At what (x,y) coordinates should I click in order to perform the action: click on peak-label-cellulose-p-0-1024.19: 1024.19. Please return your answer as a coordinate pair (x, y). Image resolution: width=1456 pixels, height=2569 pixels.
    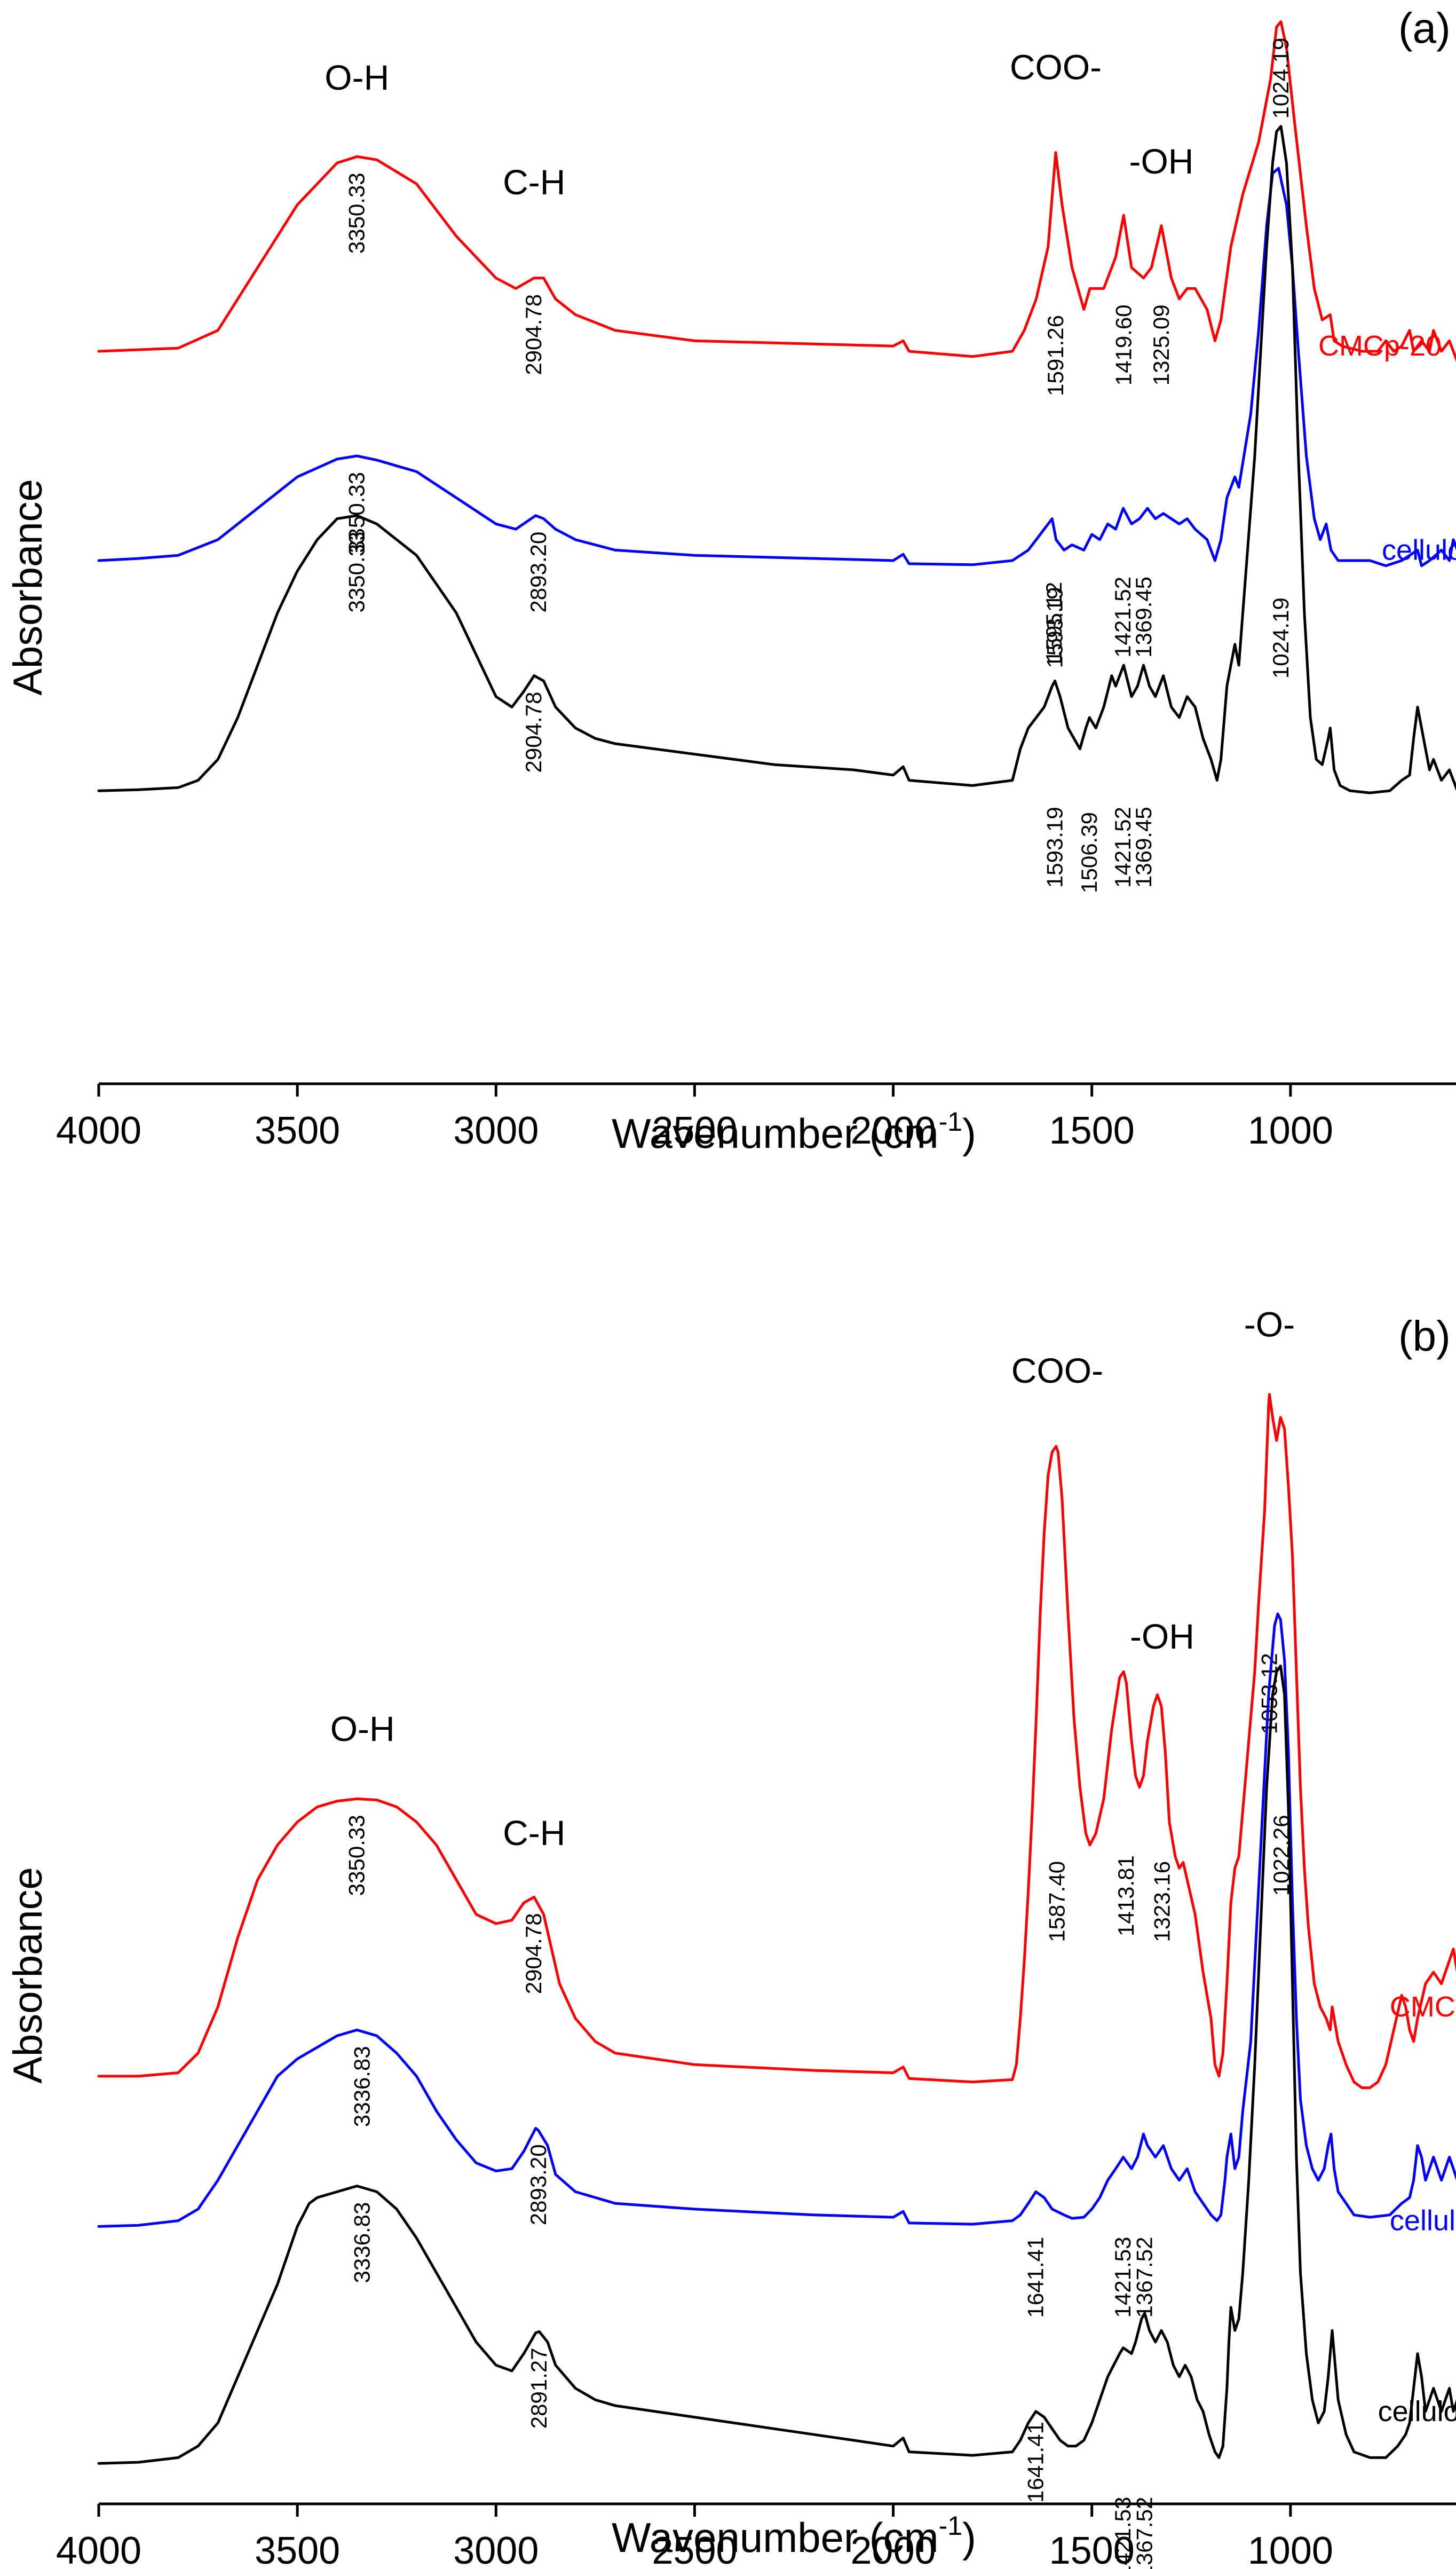
    Looking at the image, I should click on (1280, 638).